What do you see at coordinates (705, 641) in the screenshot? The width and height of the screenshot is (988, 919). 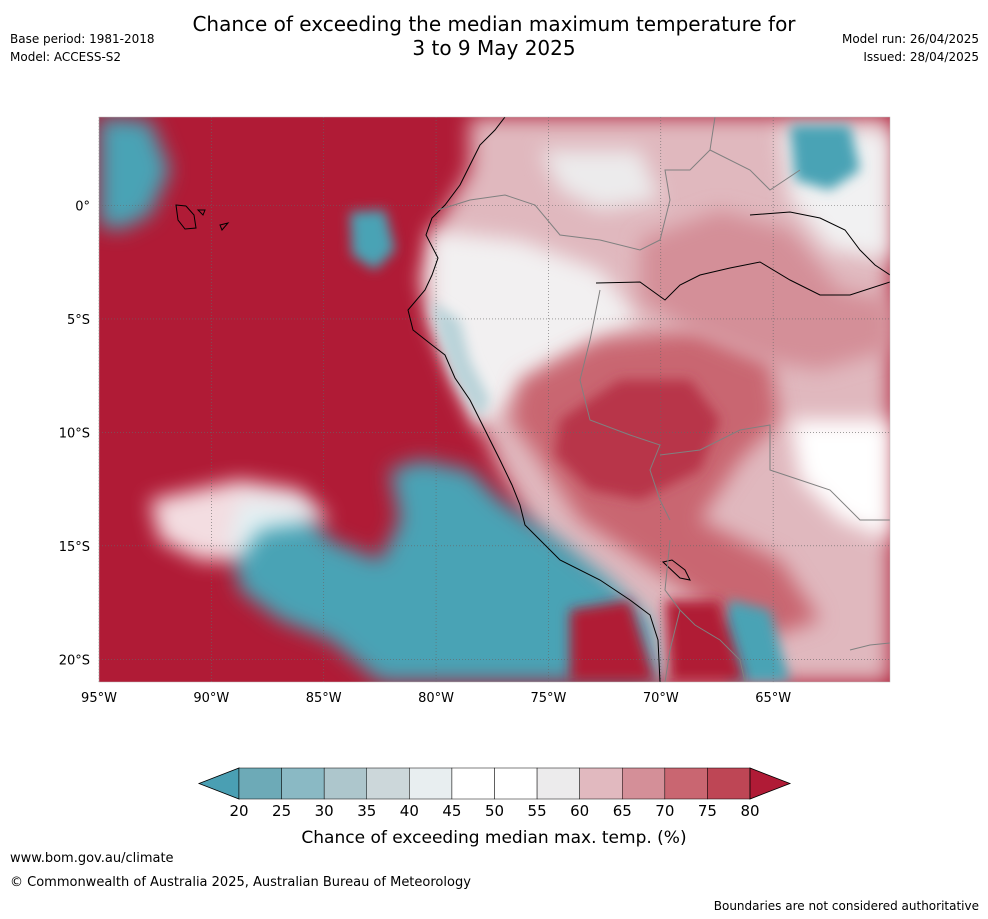 I see `hot-pocket-south-east` at bounding box center [705, 641].